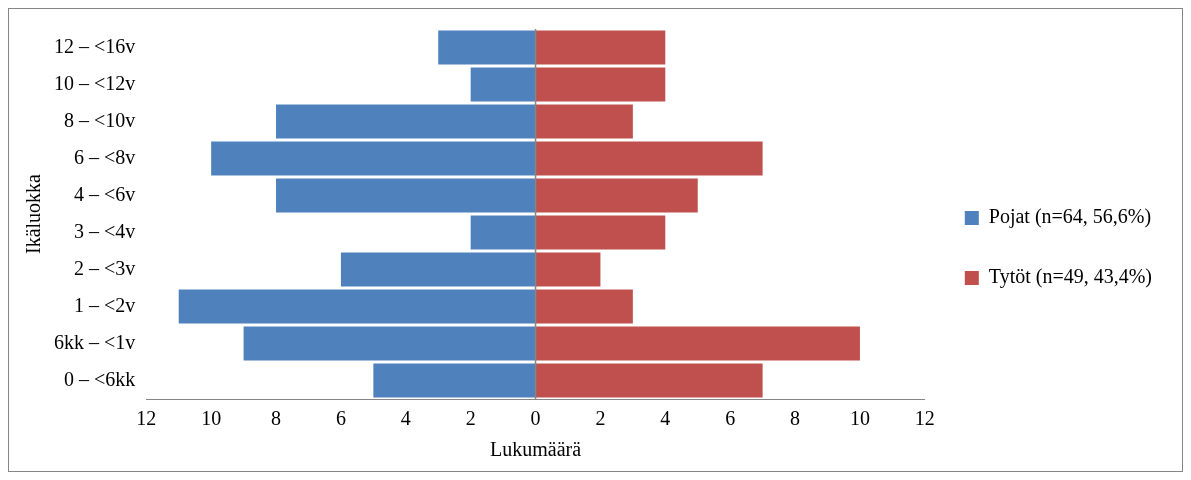 This screenshot has width=1191, height=480. What do you see at coordinates (95, 82) in the screenshot?
I see `y-tick-label: 10 – <12v` at bounding box center [95, 82].